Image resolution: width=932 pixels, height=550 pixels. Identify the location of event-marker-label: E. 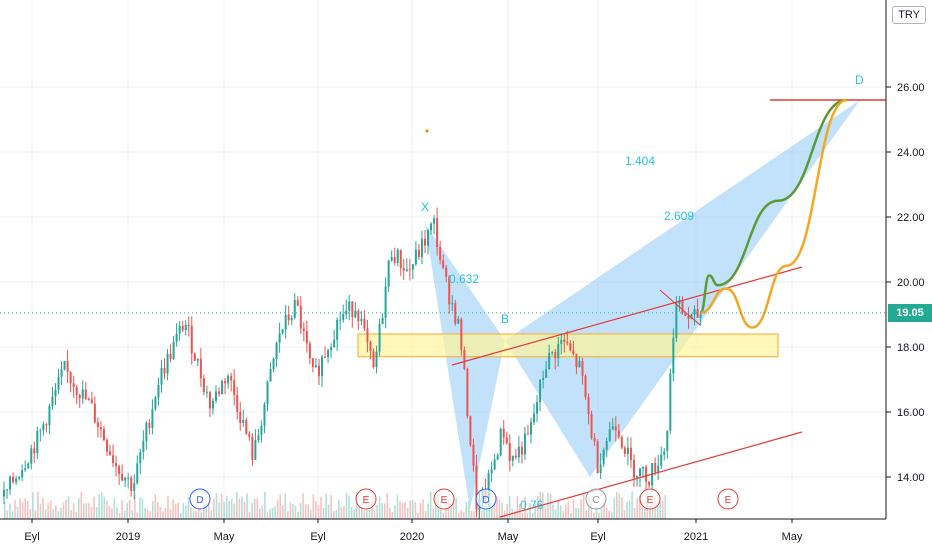
(366, 500).